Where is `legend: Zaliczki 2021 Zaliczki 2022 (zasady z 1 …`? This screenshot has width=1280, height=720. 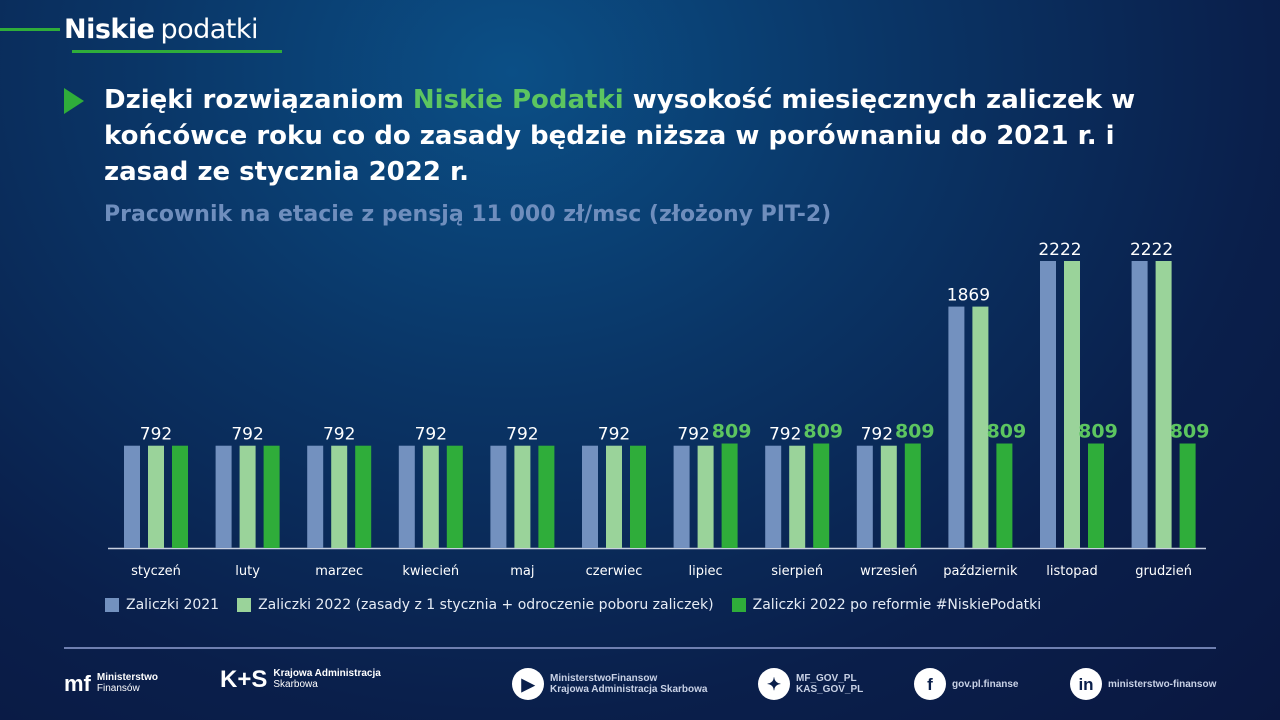 legend: Zaliczki 2021 Zaliczki 2022 (zasady z 1 … is located at coordinates (573, 605).